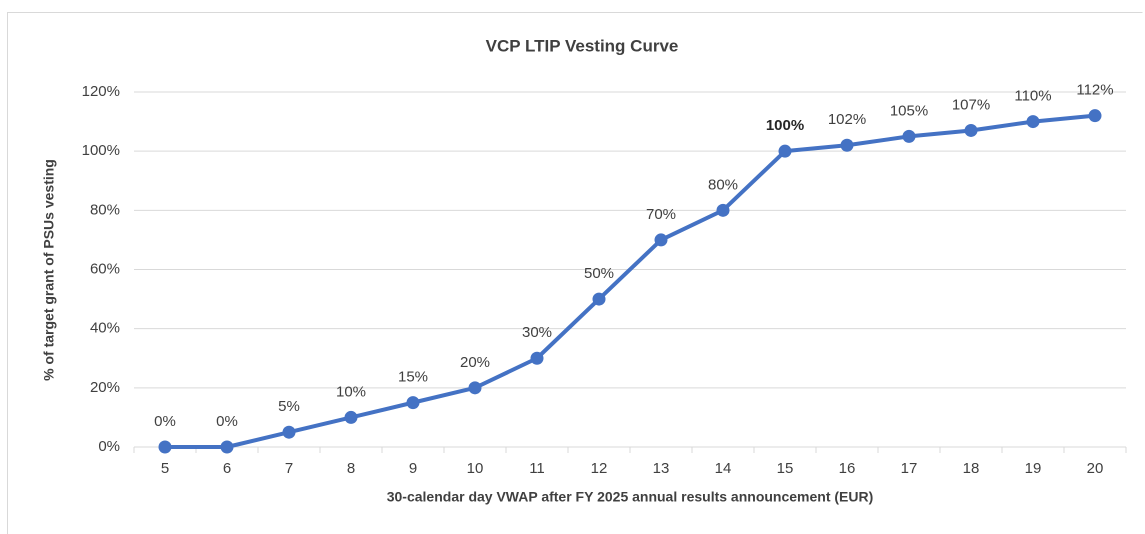 Image resolution: width=1145 pixels, height=534 pixels. I want to click on data-label: 110%, so click(1032, 96).